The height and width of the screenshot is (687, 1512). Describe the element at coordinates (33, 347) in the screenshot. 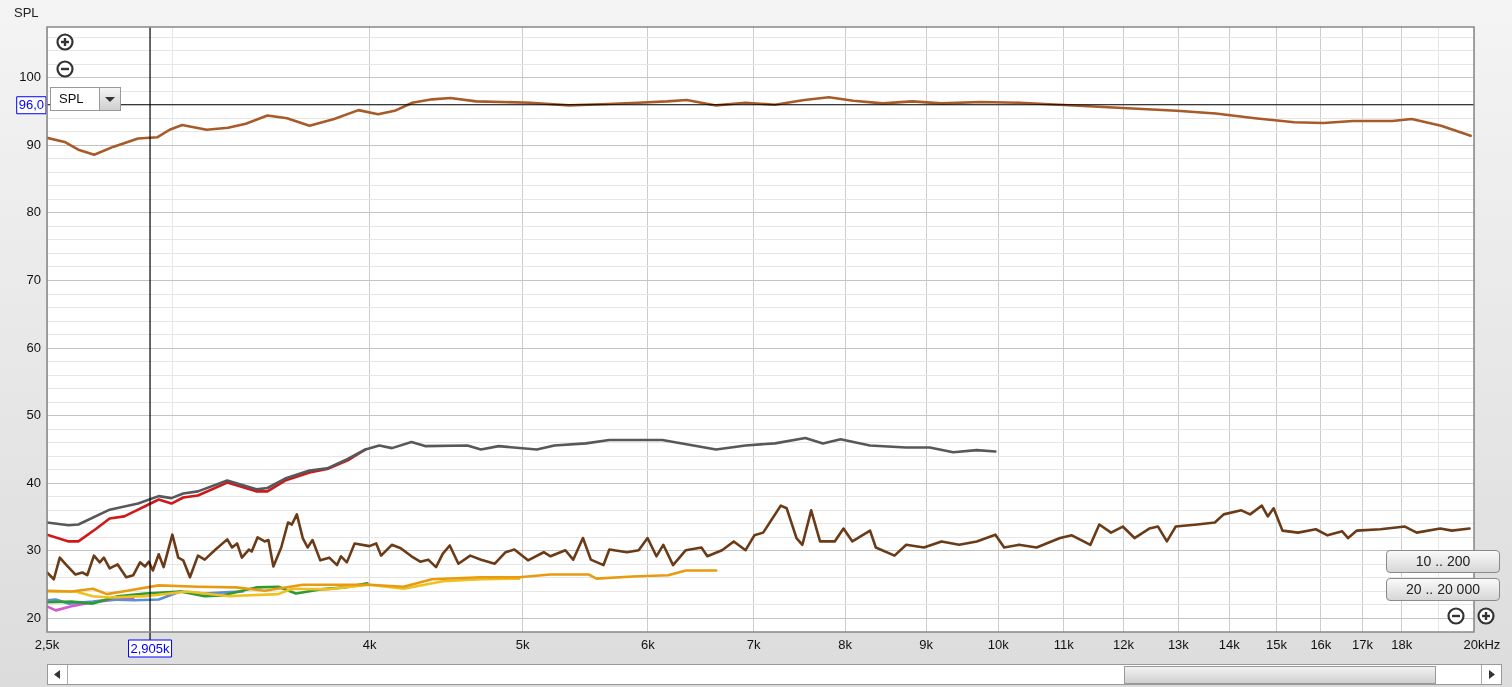

I see `y-tick-label: 60` at that location.